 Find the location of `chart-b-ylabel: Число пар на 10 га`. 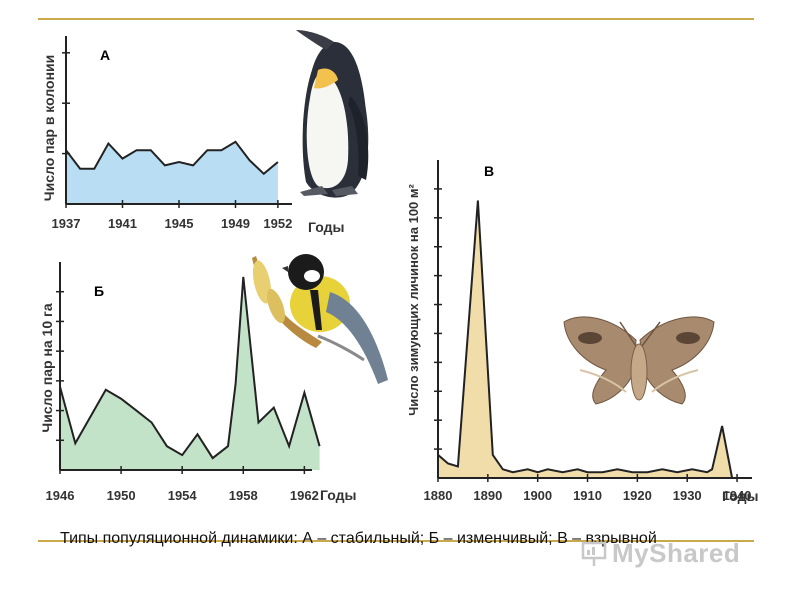

chart-b-ylabel: Число пар на 10 га is located at coordinates (47, 367).